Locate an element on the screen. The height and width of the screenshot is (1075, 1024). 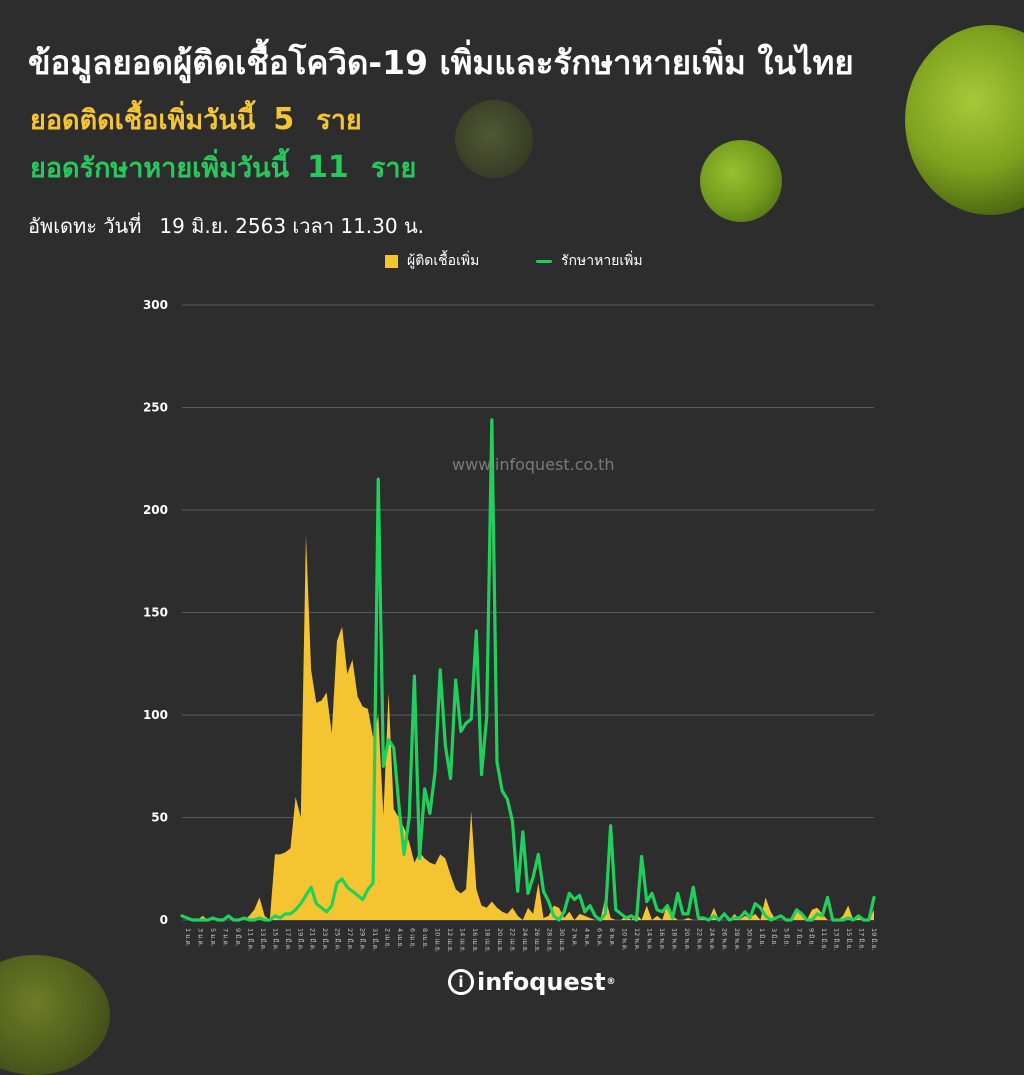
x-tick-label: 4 พ.ค. is located at coordinates (587, 937).